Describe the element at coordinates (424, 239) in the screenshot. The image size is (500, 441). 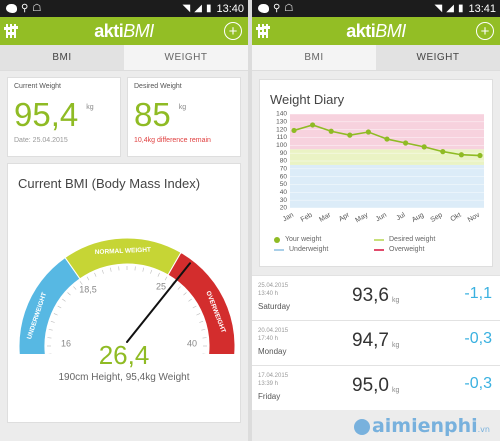
I see `legend-desired-weight: Desired weight` at that location.